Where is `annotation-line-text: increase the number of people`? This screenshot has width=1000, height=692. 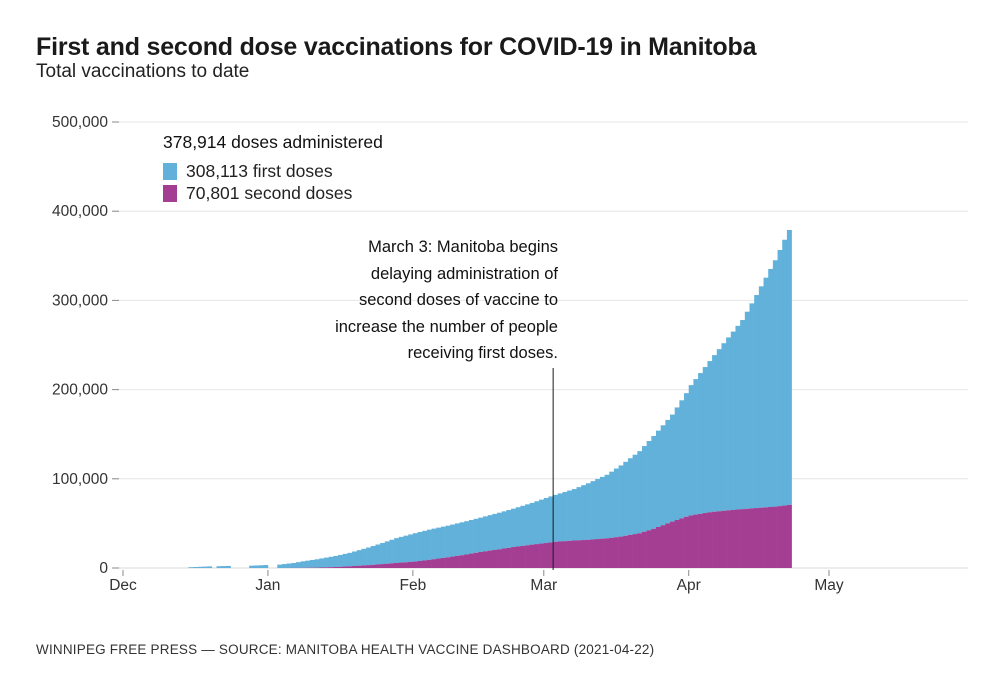 annotation-line-text: increase the number of people is located at coordinates (446, 326).